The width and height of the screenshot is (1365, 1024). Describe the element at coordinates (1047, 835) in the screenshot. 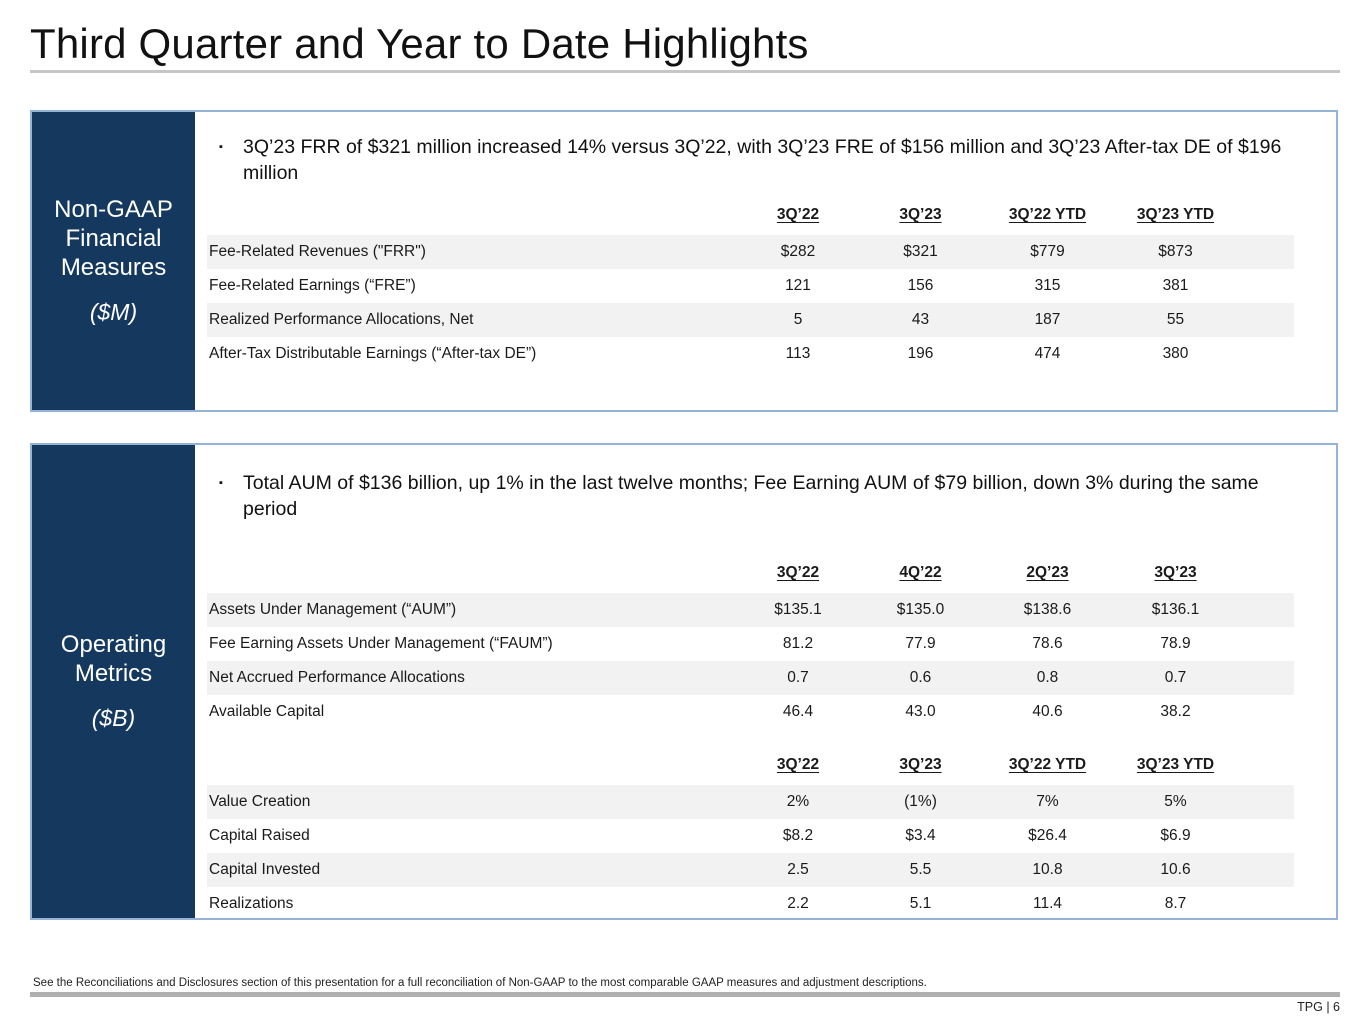

I see `cell-value: $26.4` at that location.